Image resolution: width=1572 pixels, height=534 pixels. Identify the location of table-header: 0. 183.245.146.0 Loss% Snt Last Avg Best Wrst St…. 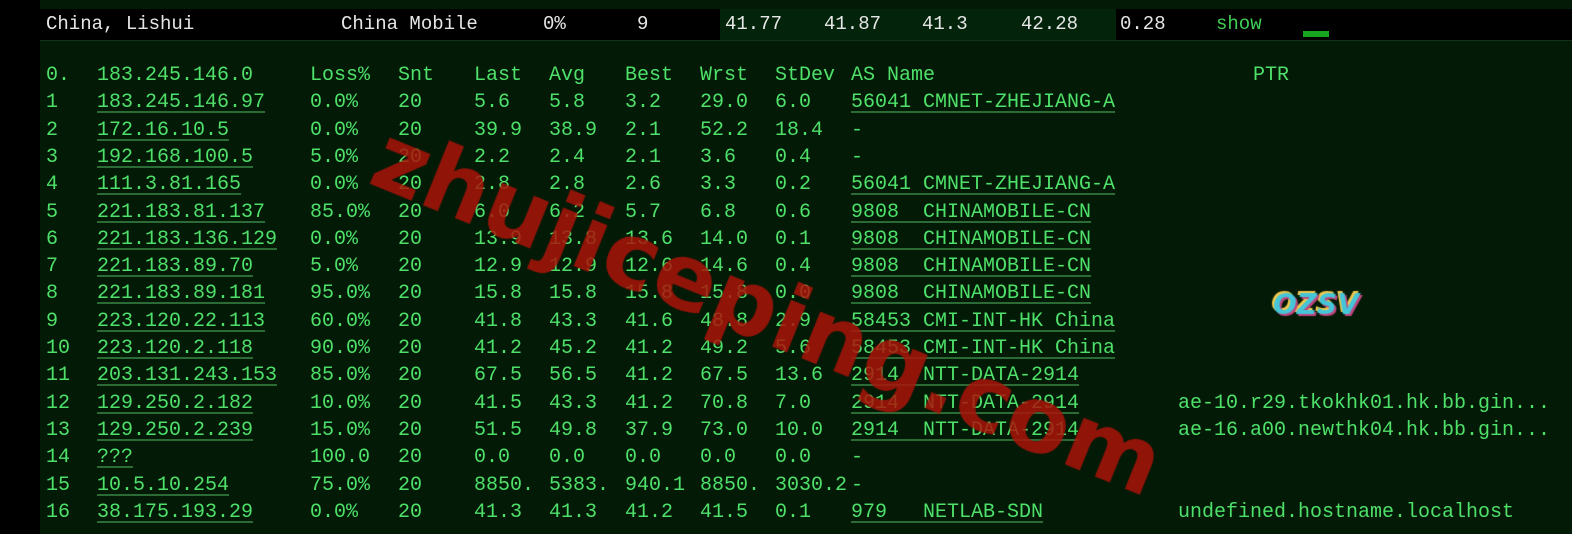
(786, 75).